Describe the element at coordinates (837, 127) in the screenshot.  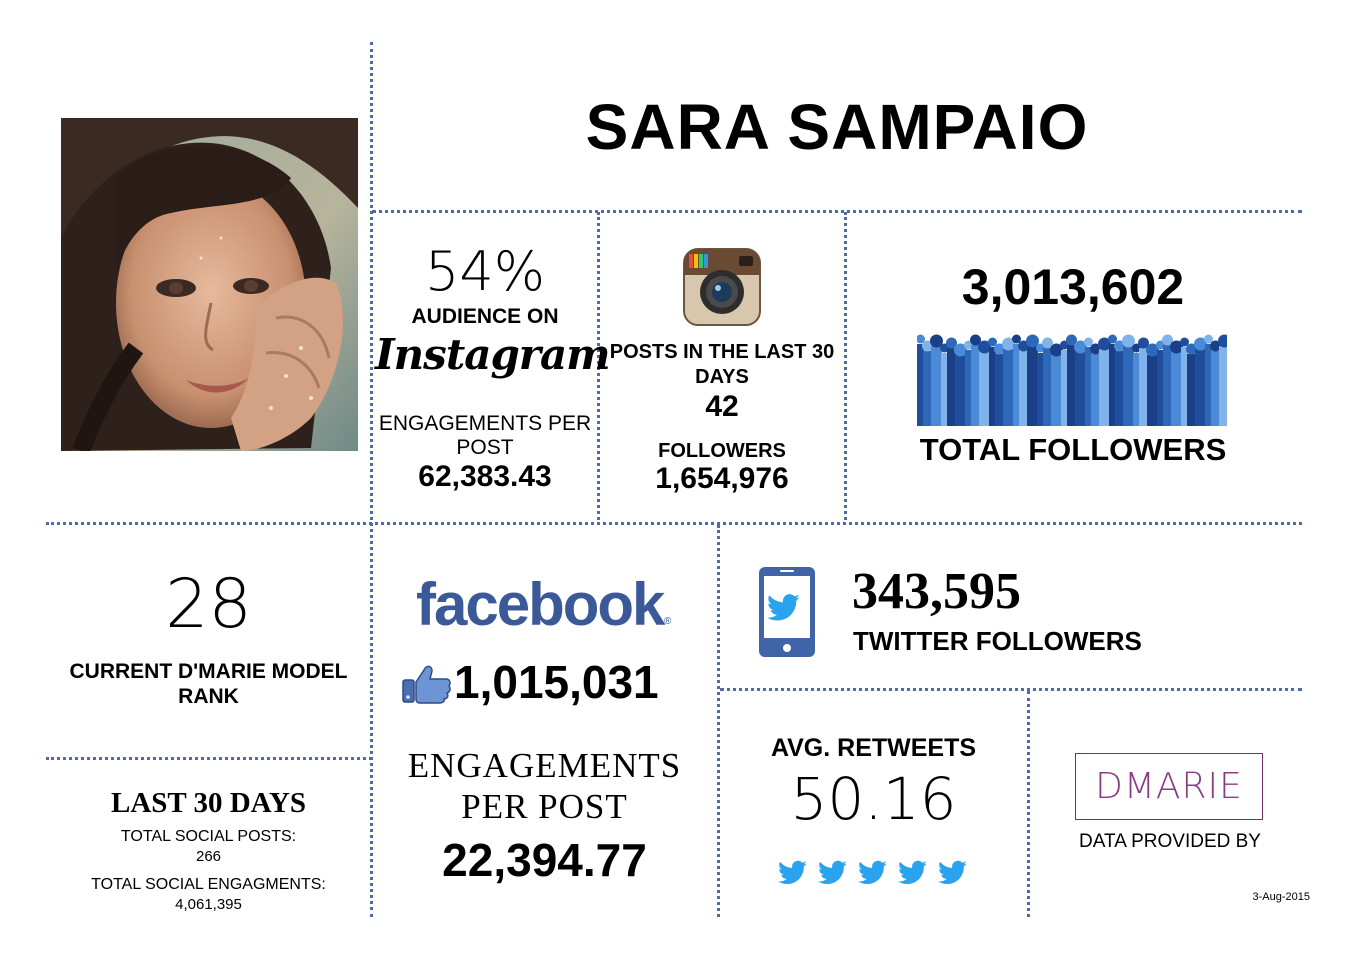
I see `page-title: SARA SAMPAIO` at that location.